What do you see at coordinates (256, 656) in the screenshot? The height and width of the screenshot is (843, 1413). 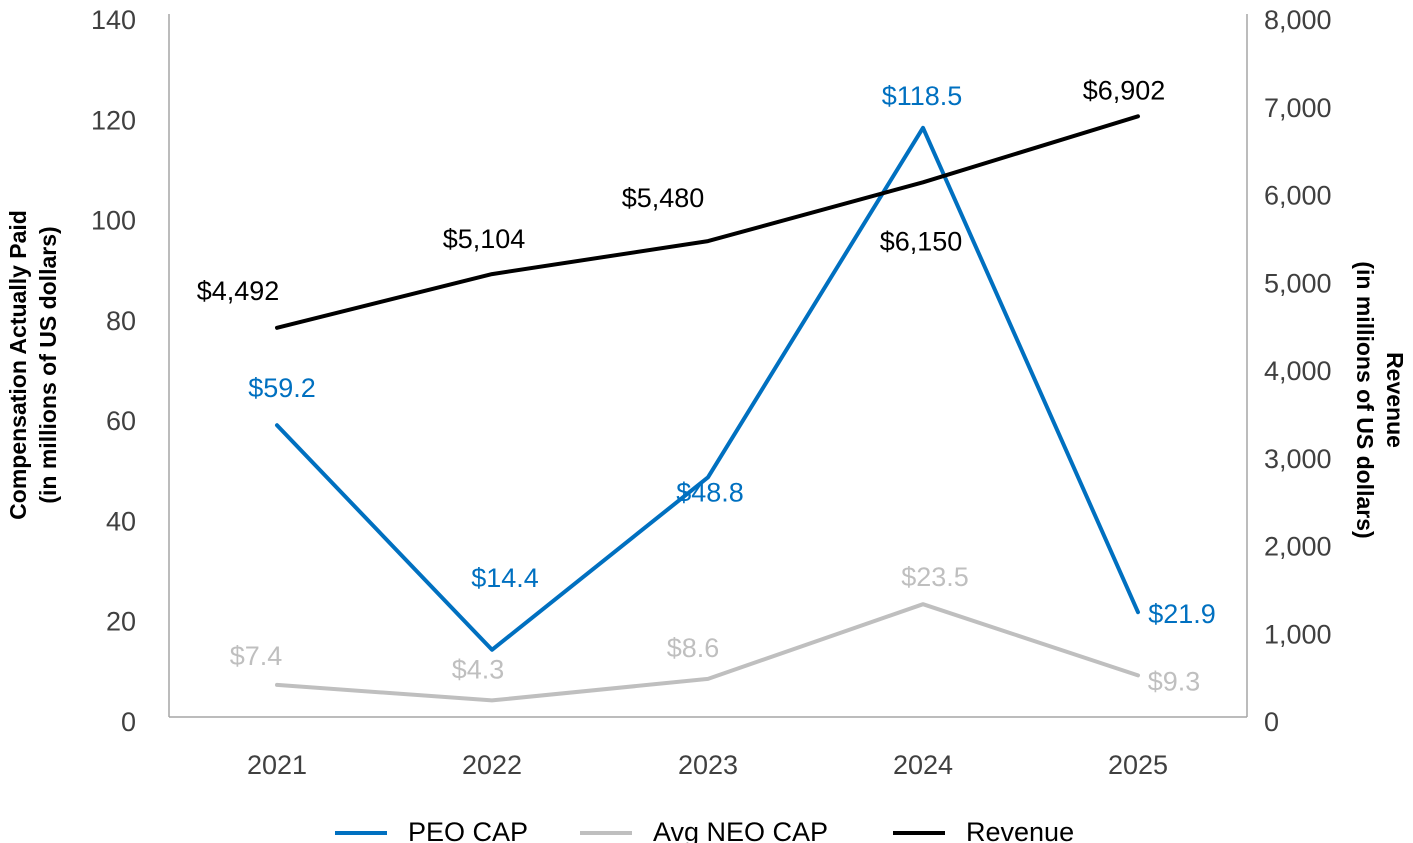 I see `data-label-avg-neo-cap-2021: $7.4` at bounding box center [256, 656].